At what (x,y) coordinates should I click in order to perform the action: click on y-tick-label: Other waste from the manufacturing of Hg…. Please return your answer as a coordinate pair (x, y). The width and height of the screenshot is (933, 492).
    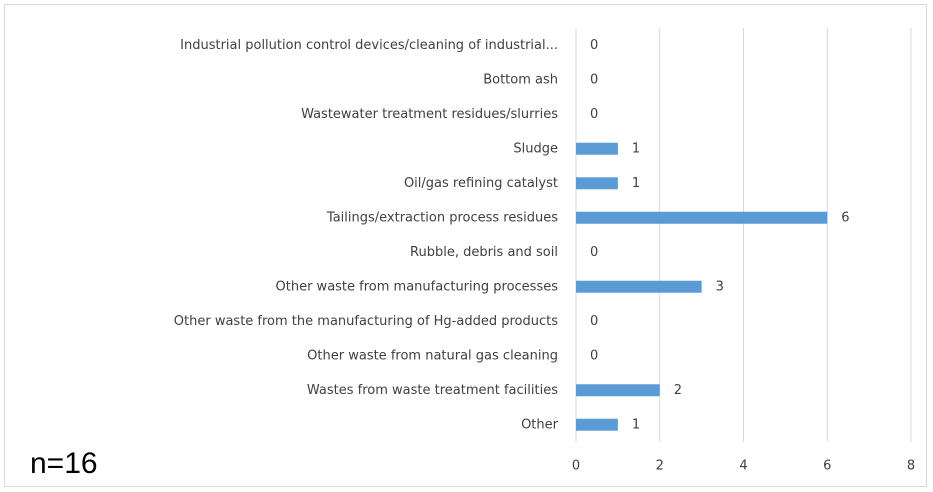
    Looking at the image, I should click on (366, 321).